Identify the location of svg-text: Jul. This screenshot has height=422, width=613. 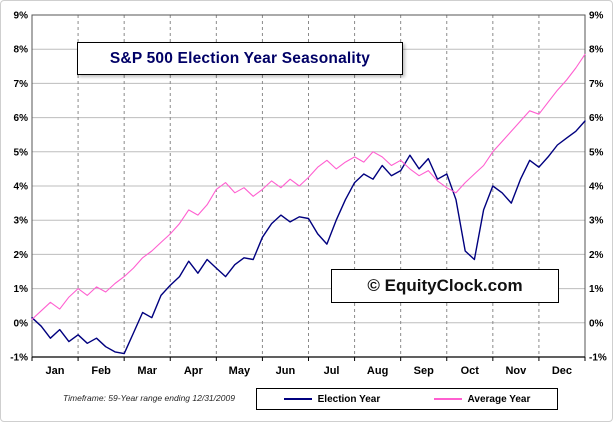
(332, 371).